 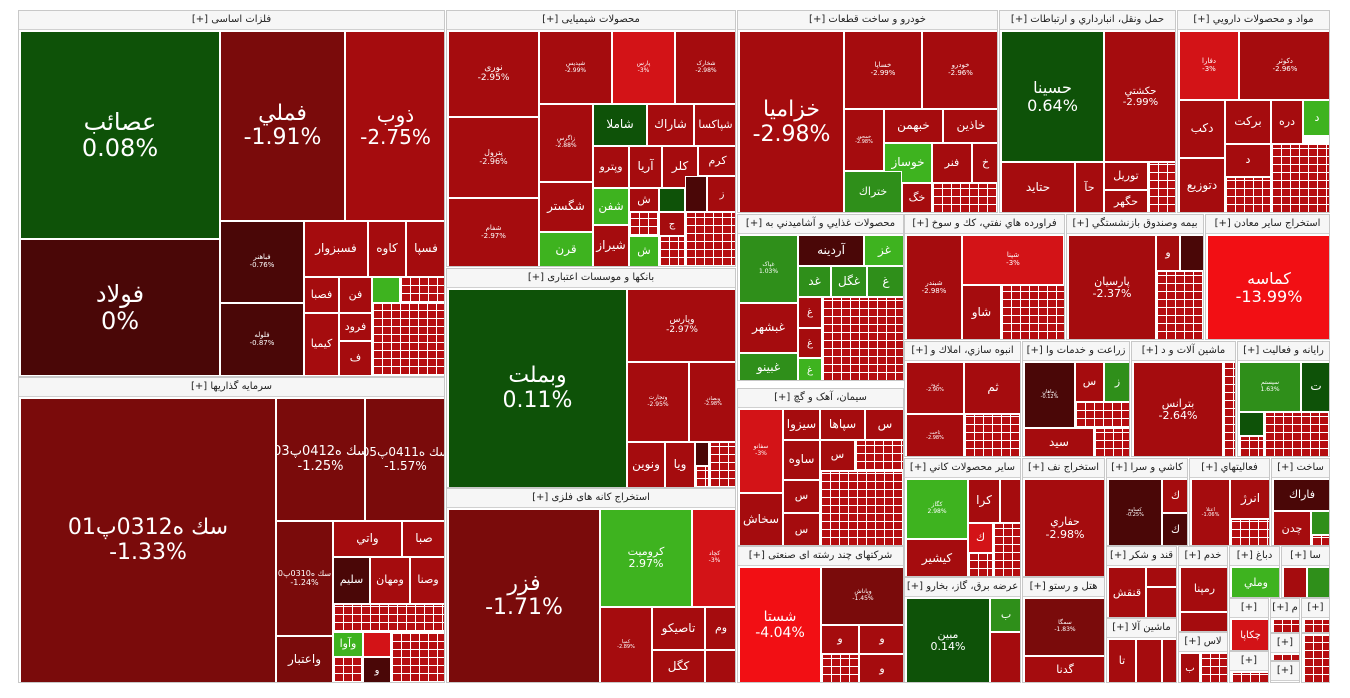 What do you see at coordinates (937, 557) in the screenshot?
I see `stock-tile: كيشير` at bounding box center [937, 557].